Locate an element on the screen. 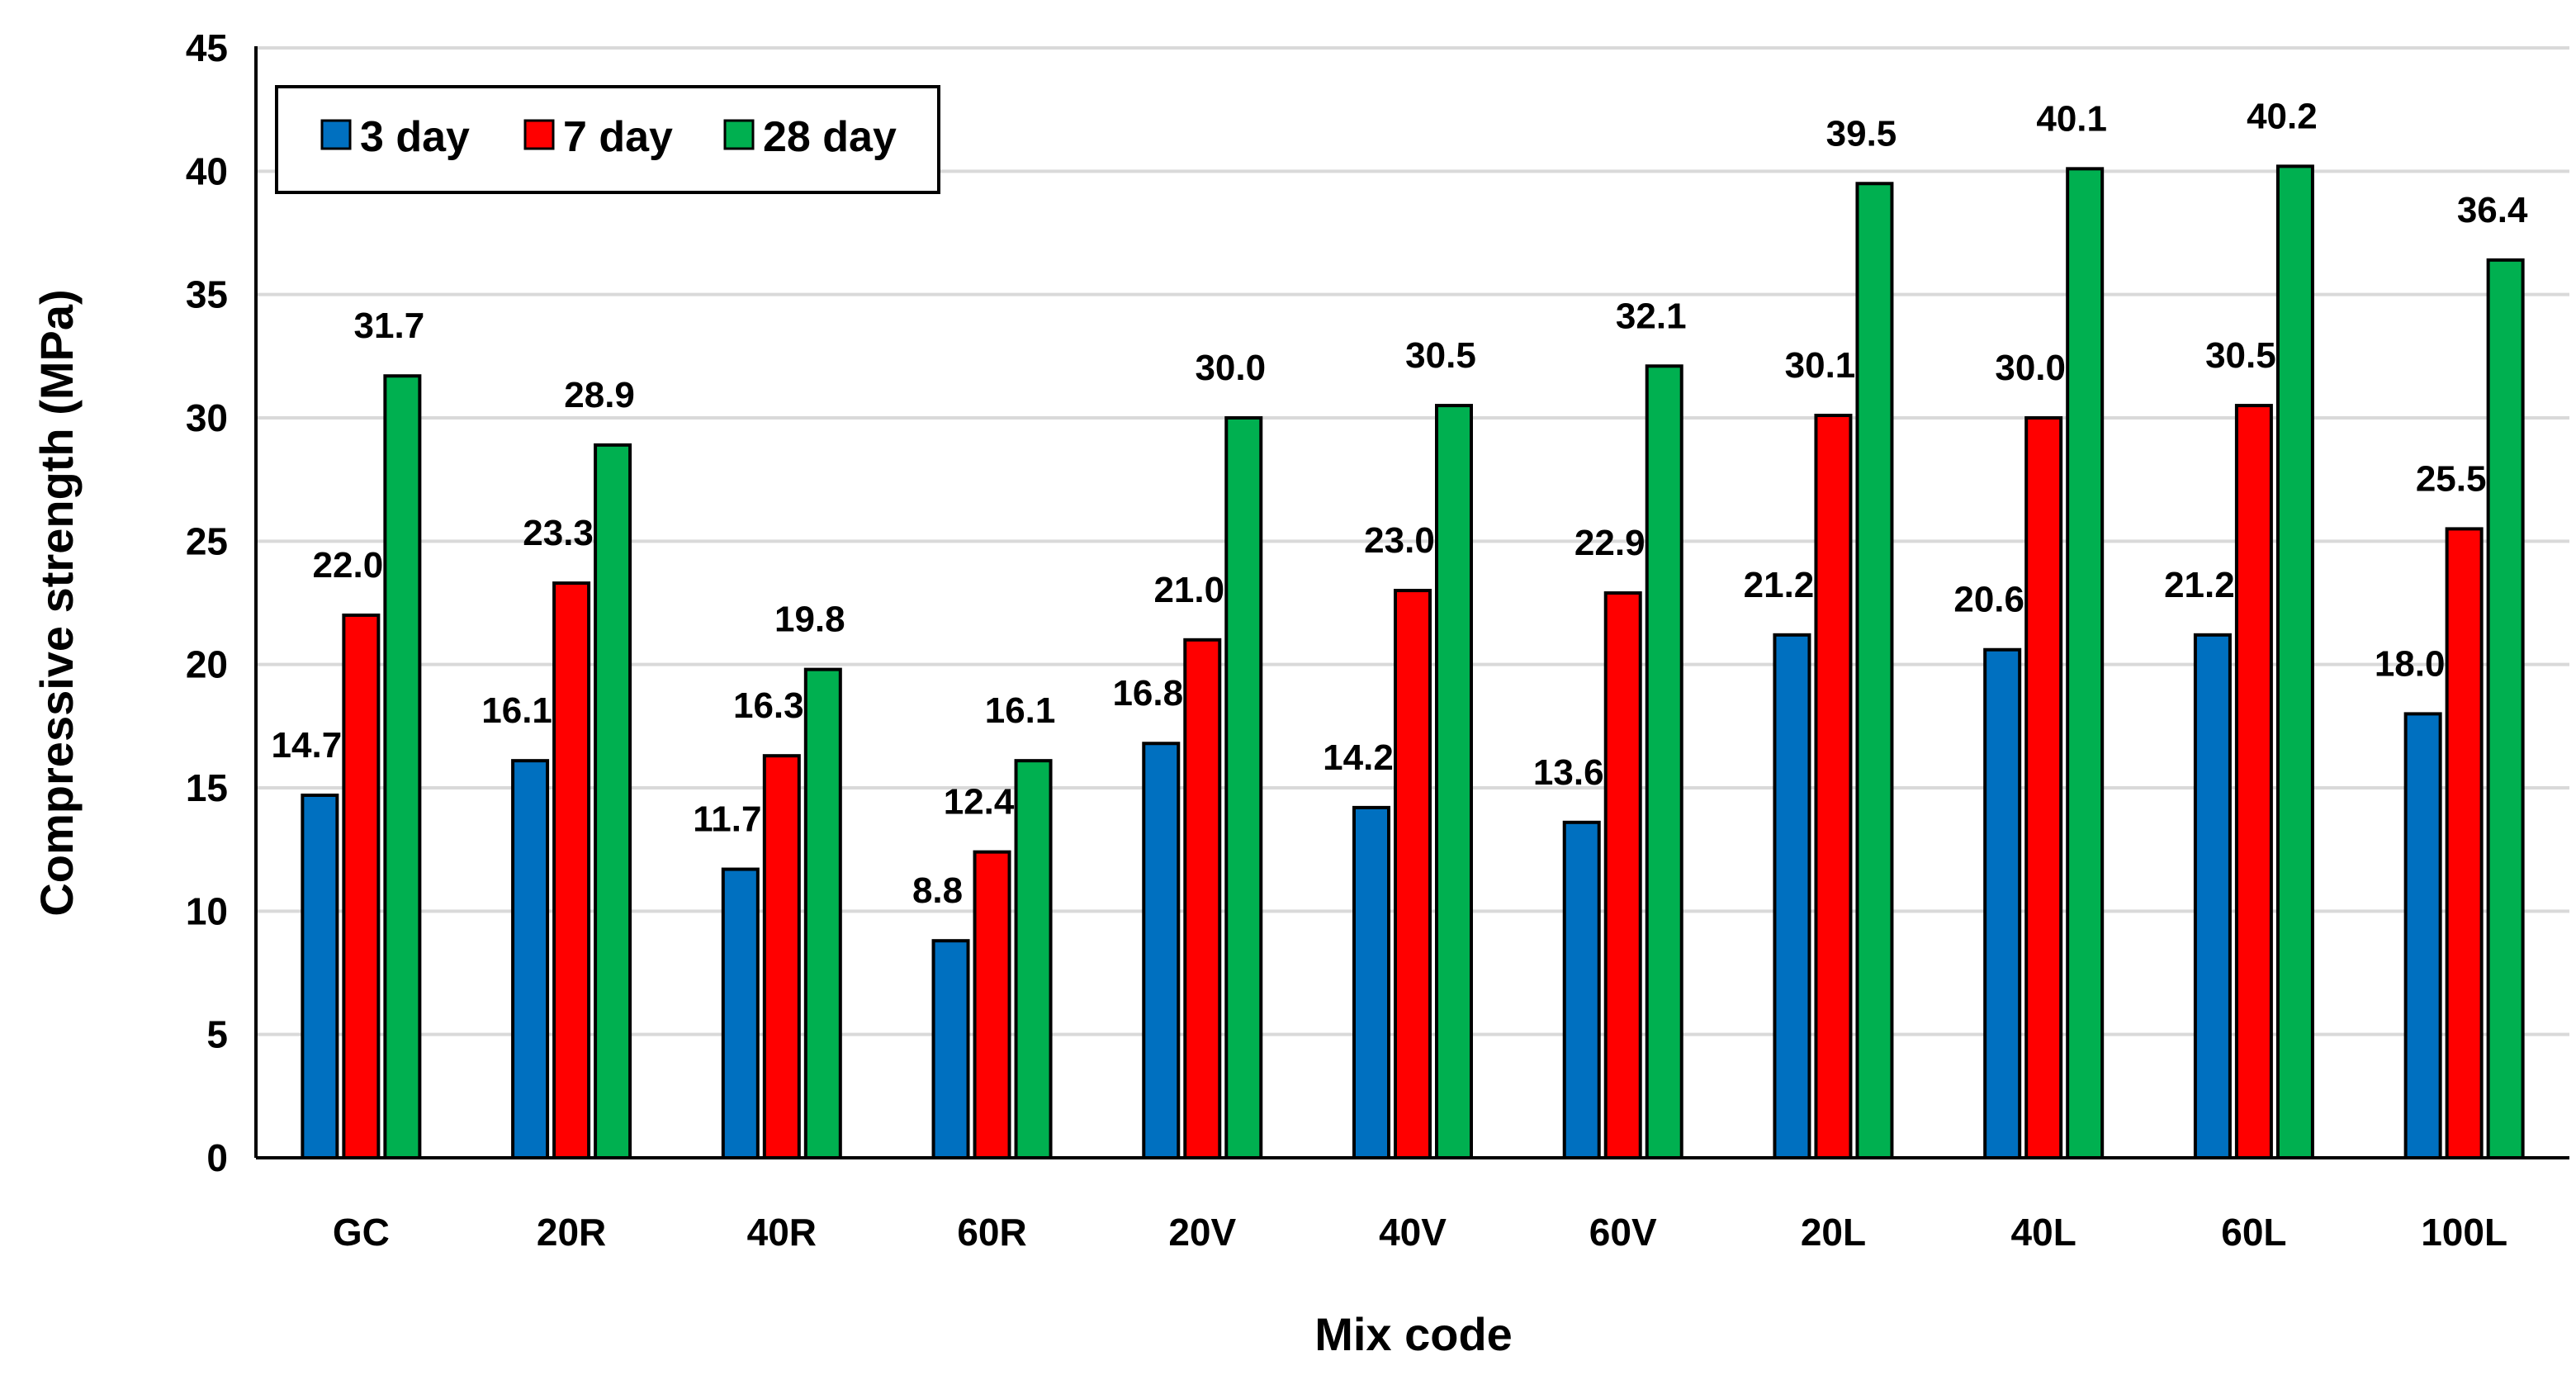  legend-swatch-3-day is located at coordinates (336, 134).